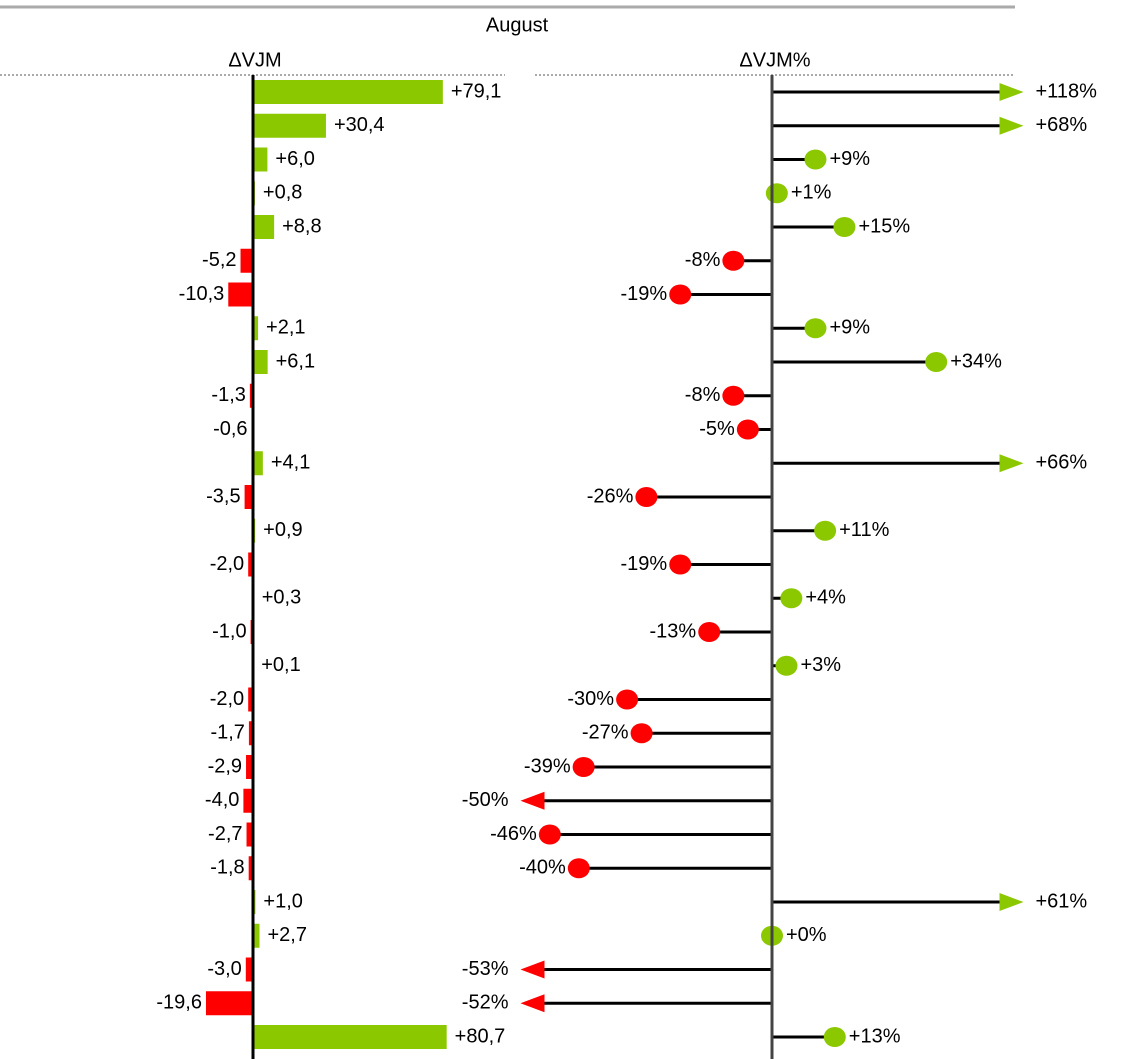  I want to click on value-label: +30,4, so click(359, 125).